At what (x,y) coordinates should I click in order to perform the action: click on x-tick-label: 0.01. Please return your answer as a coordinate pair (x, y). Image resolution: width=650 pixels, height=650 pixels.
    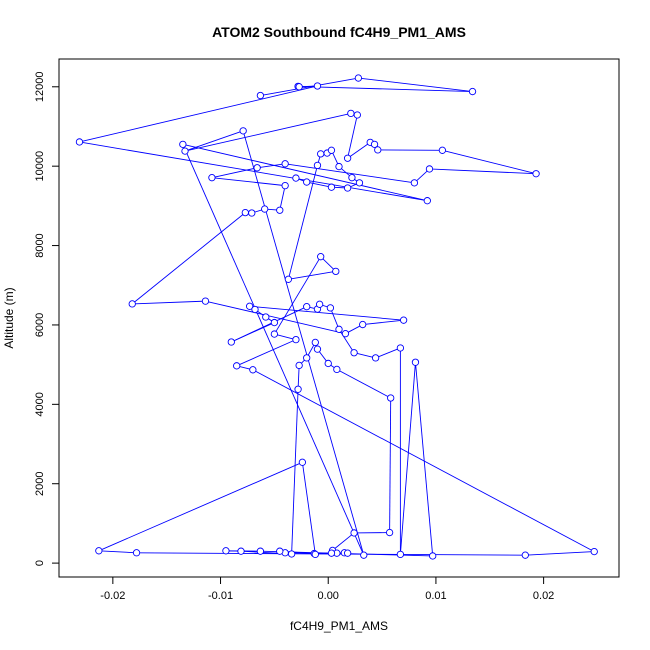
    Looking at the image, I should click on (435, 596).